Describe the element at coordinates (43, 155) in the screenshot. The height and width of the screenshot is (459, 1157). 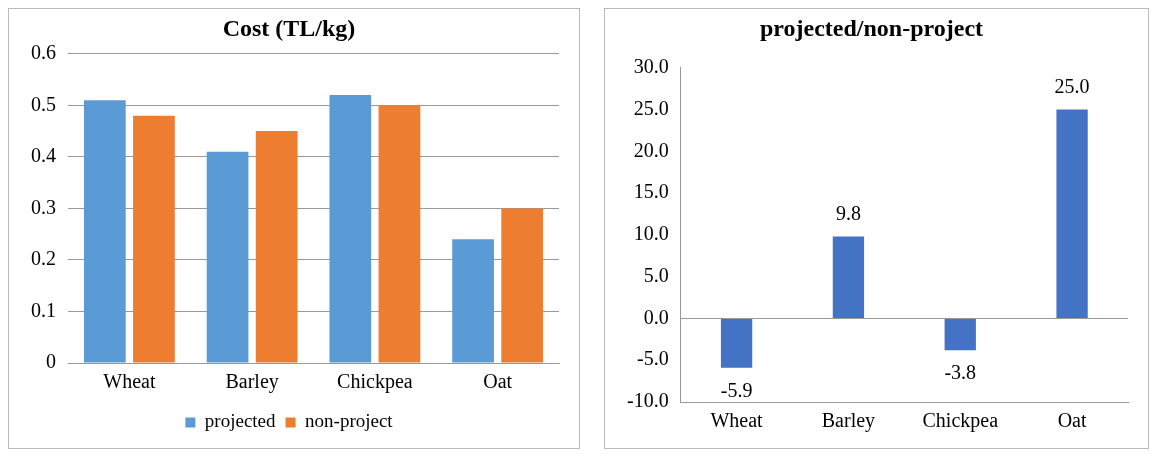
I see `y-tick-label: 0.4` at that location.